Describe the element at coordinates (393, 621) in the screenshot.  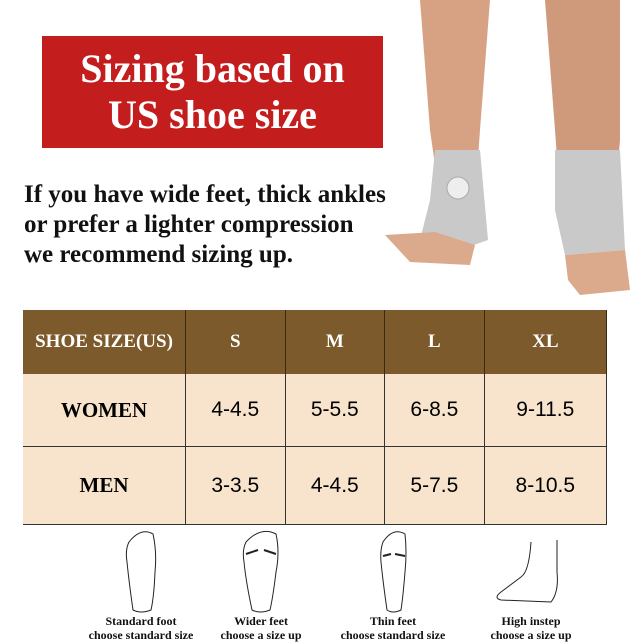
I see `foot-title: Thin feet` at that location.